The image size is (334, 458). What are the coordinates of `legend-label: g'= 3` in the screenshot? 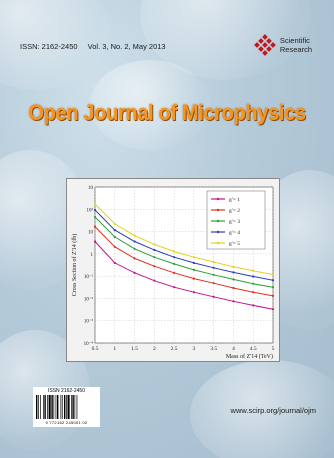 It's located at (234, 222).